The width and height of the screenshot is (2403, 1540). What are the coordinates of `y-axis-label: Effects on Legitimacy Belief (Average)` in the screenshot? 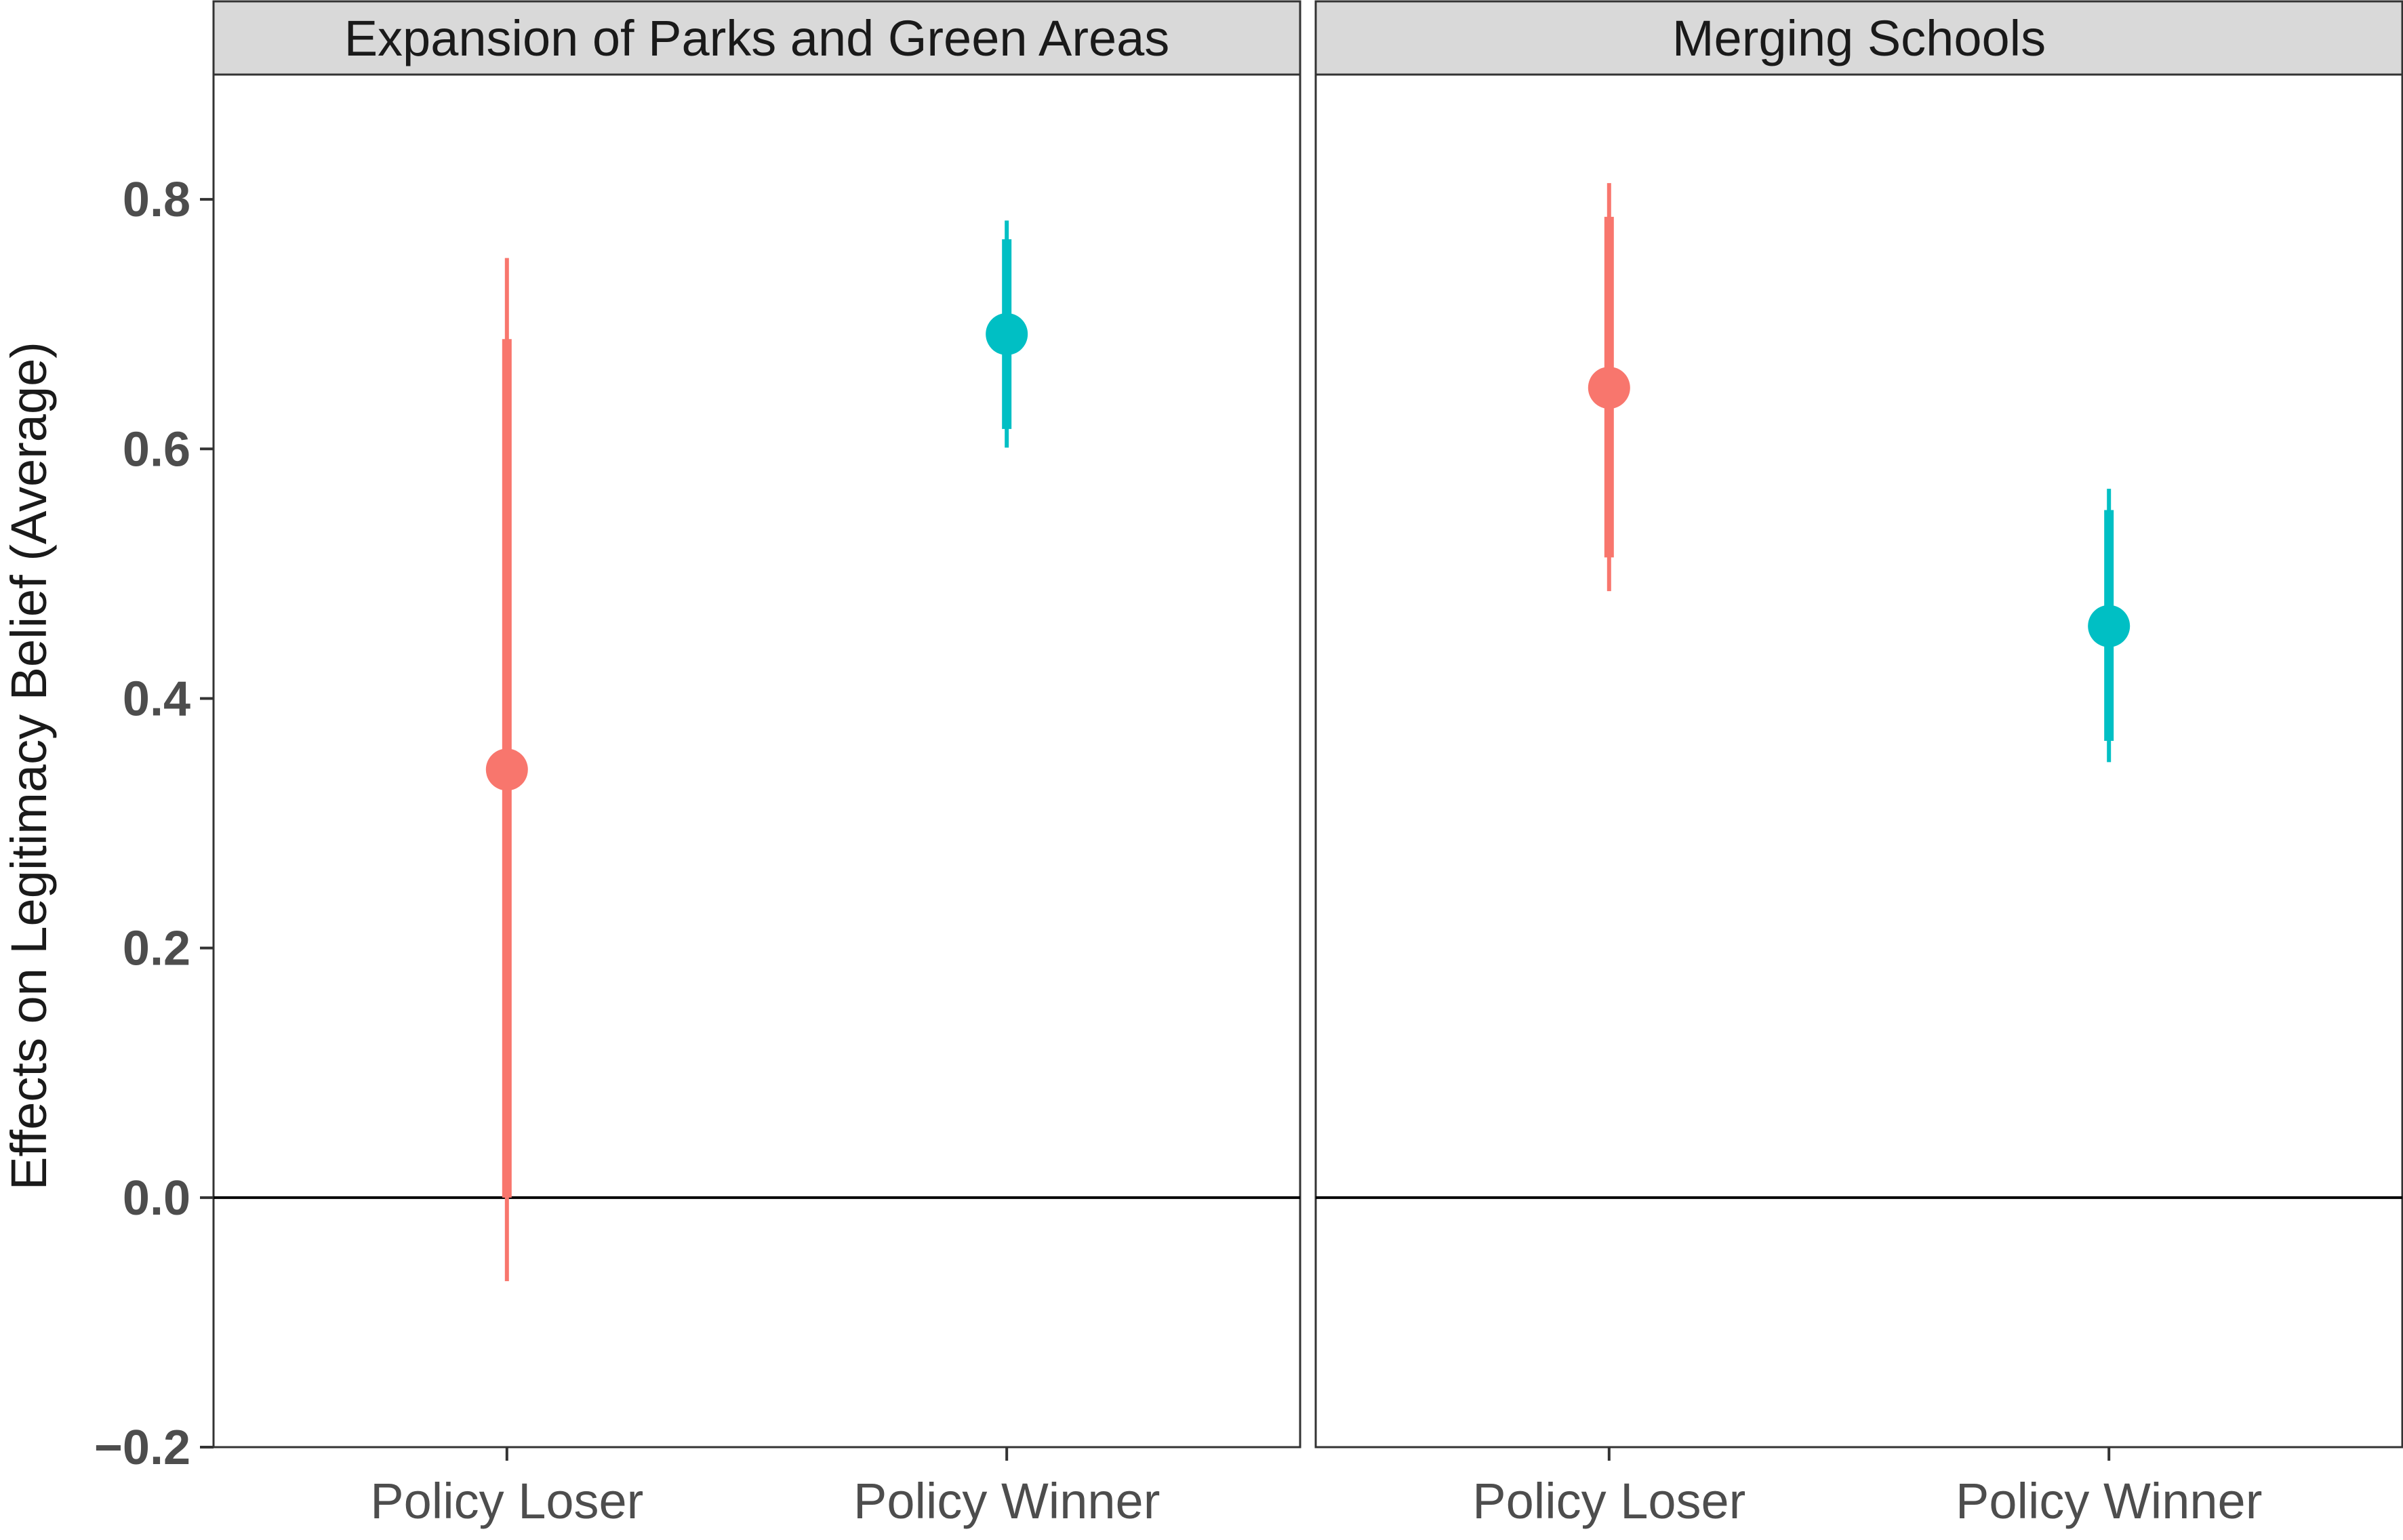 It's located at (29, 766).